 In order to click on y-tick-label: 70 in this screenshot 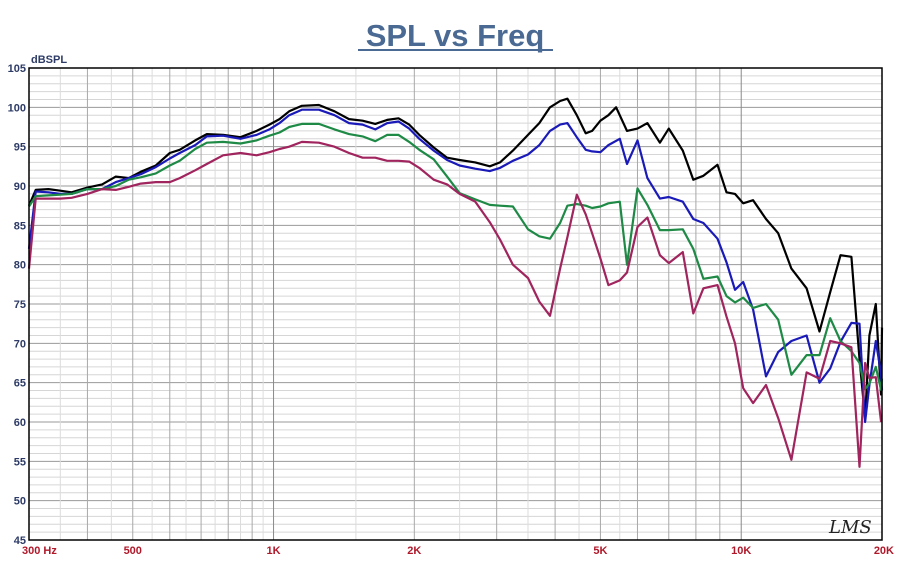, I will do `click(20, 344)`.